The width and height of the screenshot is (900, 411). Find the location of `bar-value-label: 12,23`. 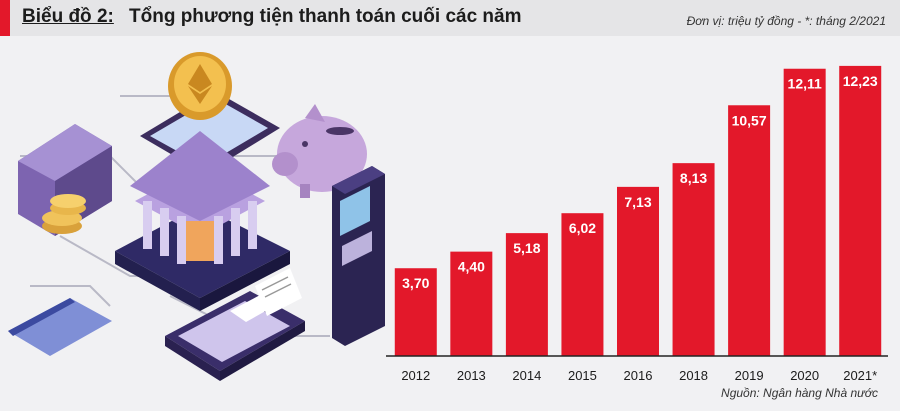

bar-value-label: 12,23 is located at coordinates (860, 81).